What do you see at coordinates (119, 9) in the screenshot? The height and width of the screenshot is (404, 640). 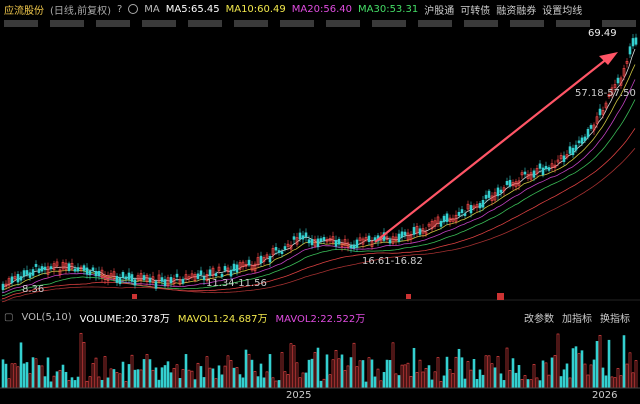 I see `help-icon: ?` at bounding box center [119, 9].